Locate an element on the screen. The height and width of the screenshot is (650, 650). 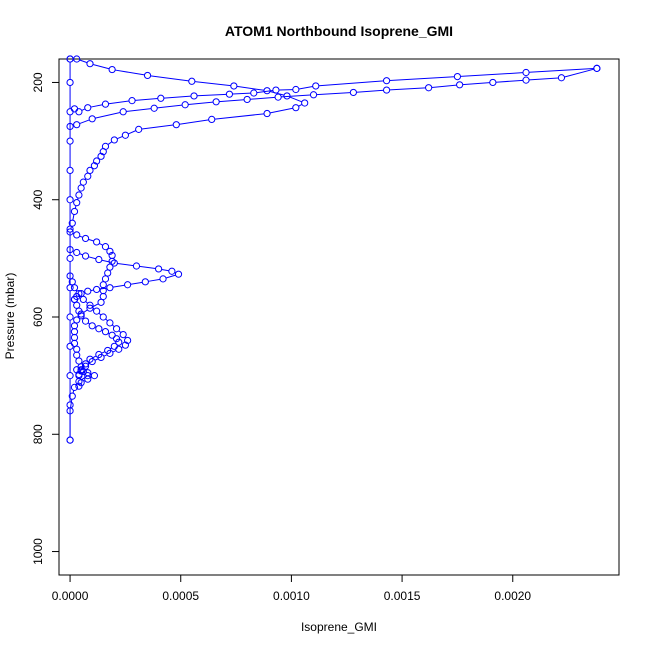
y-tick-label: 1000 is located at coordinates (38, 551).